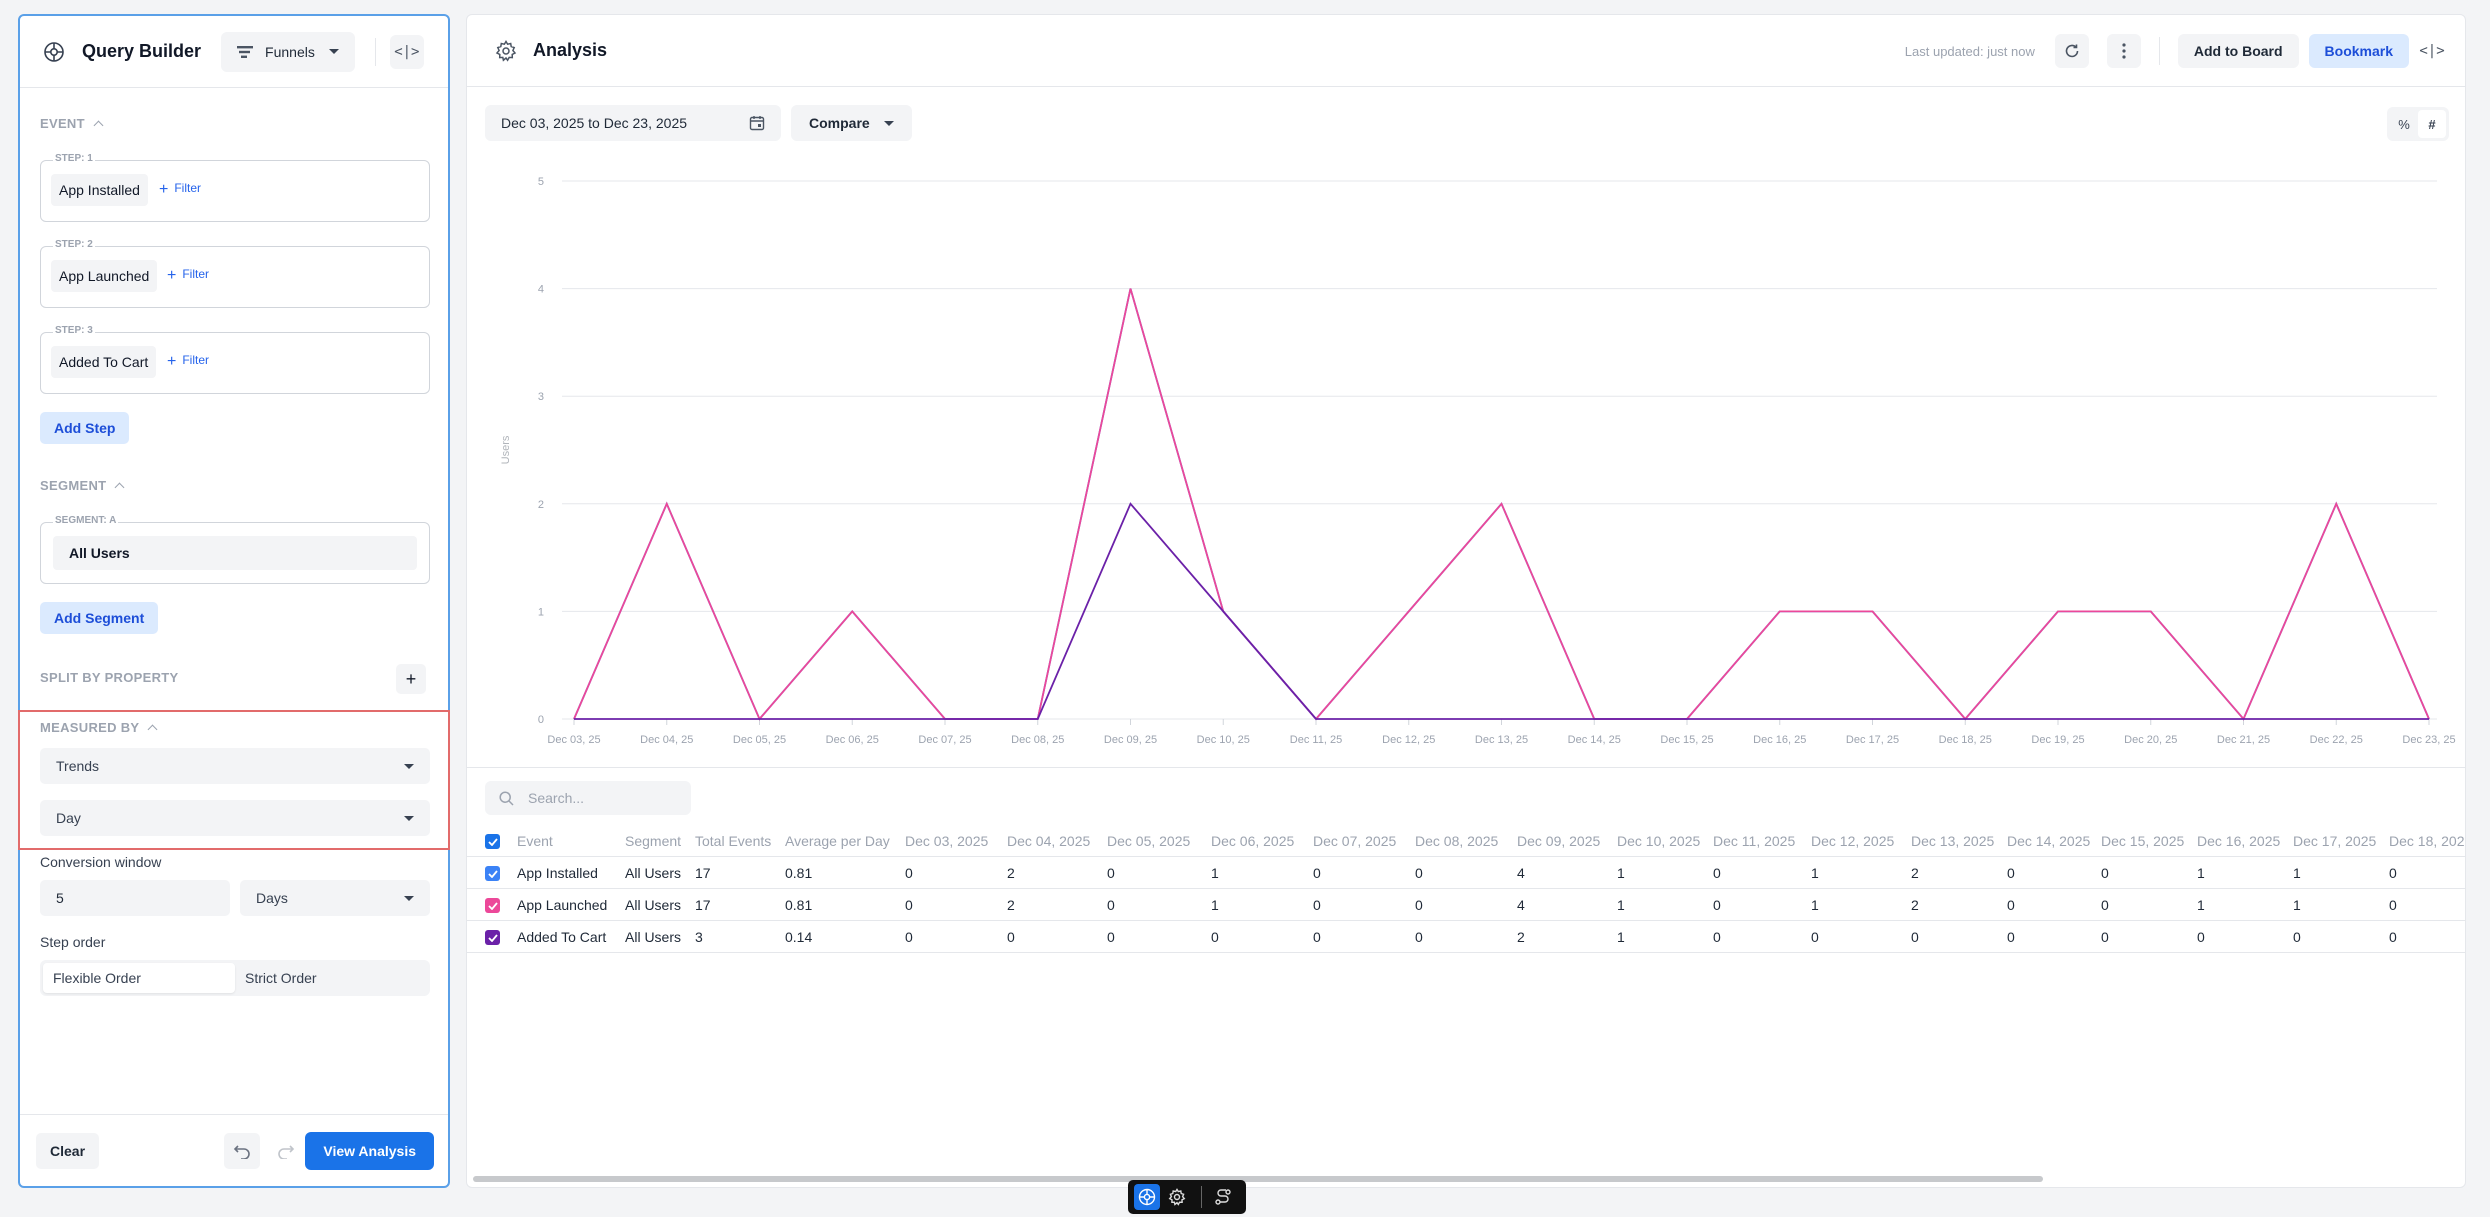 This screenshot has height=1217, width=2490. I want to click on percent-mode-button: %, so click(2404, 124).